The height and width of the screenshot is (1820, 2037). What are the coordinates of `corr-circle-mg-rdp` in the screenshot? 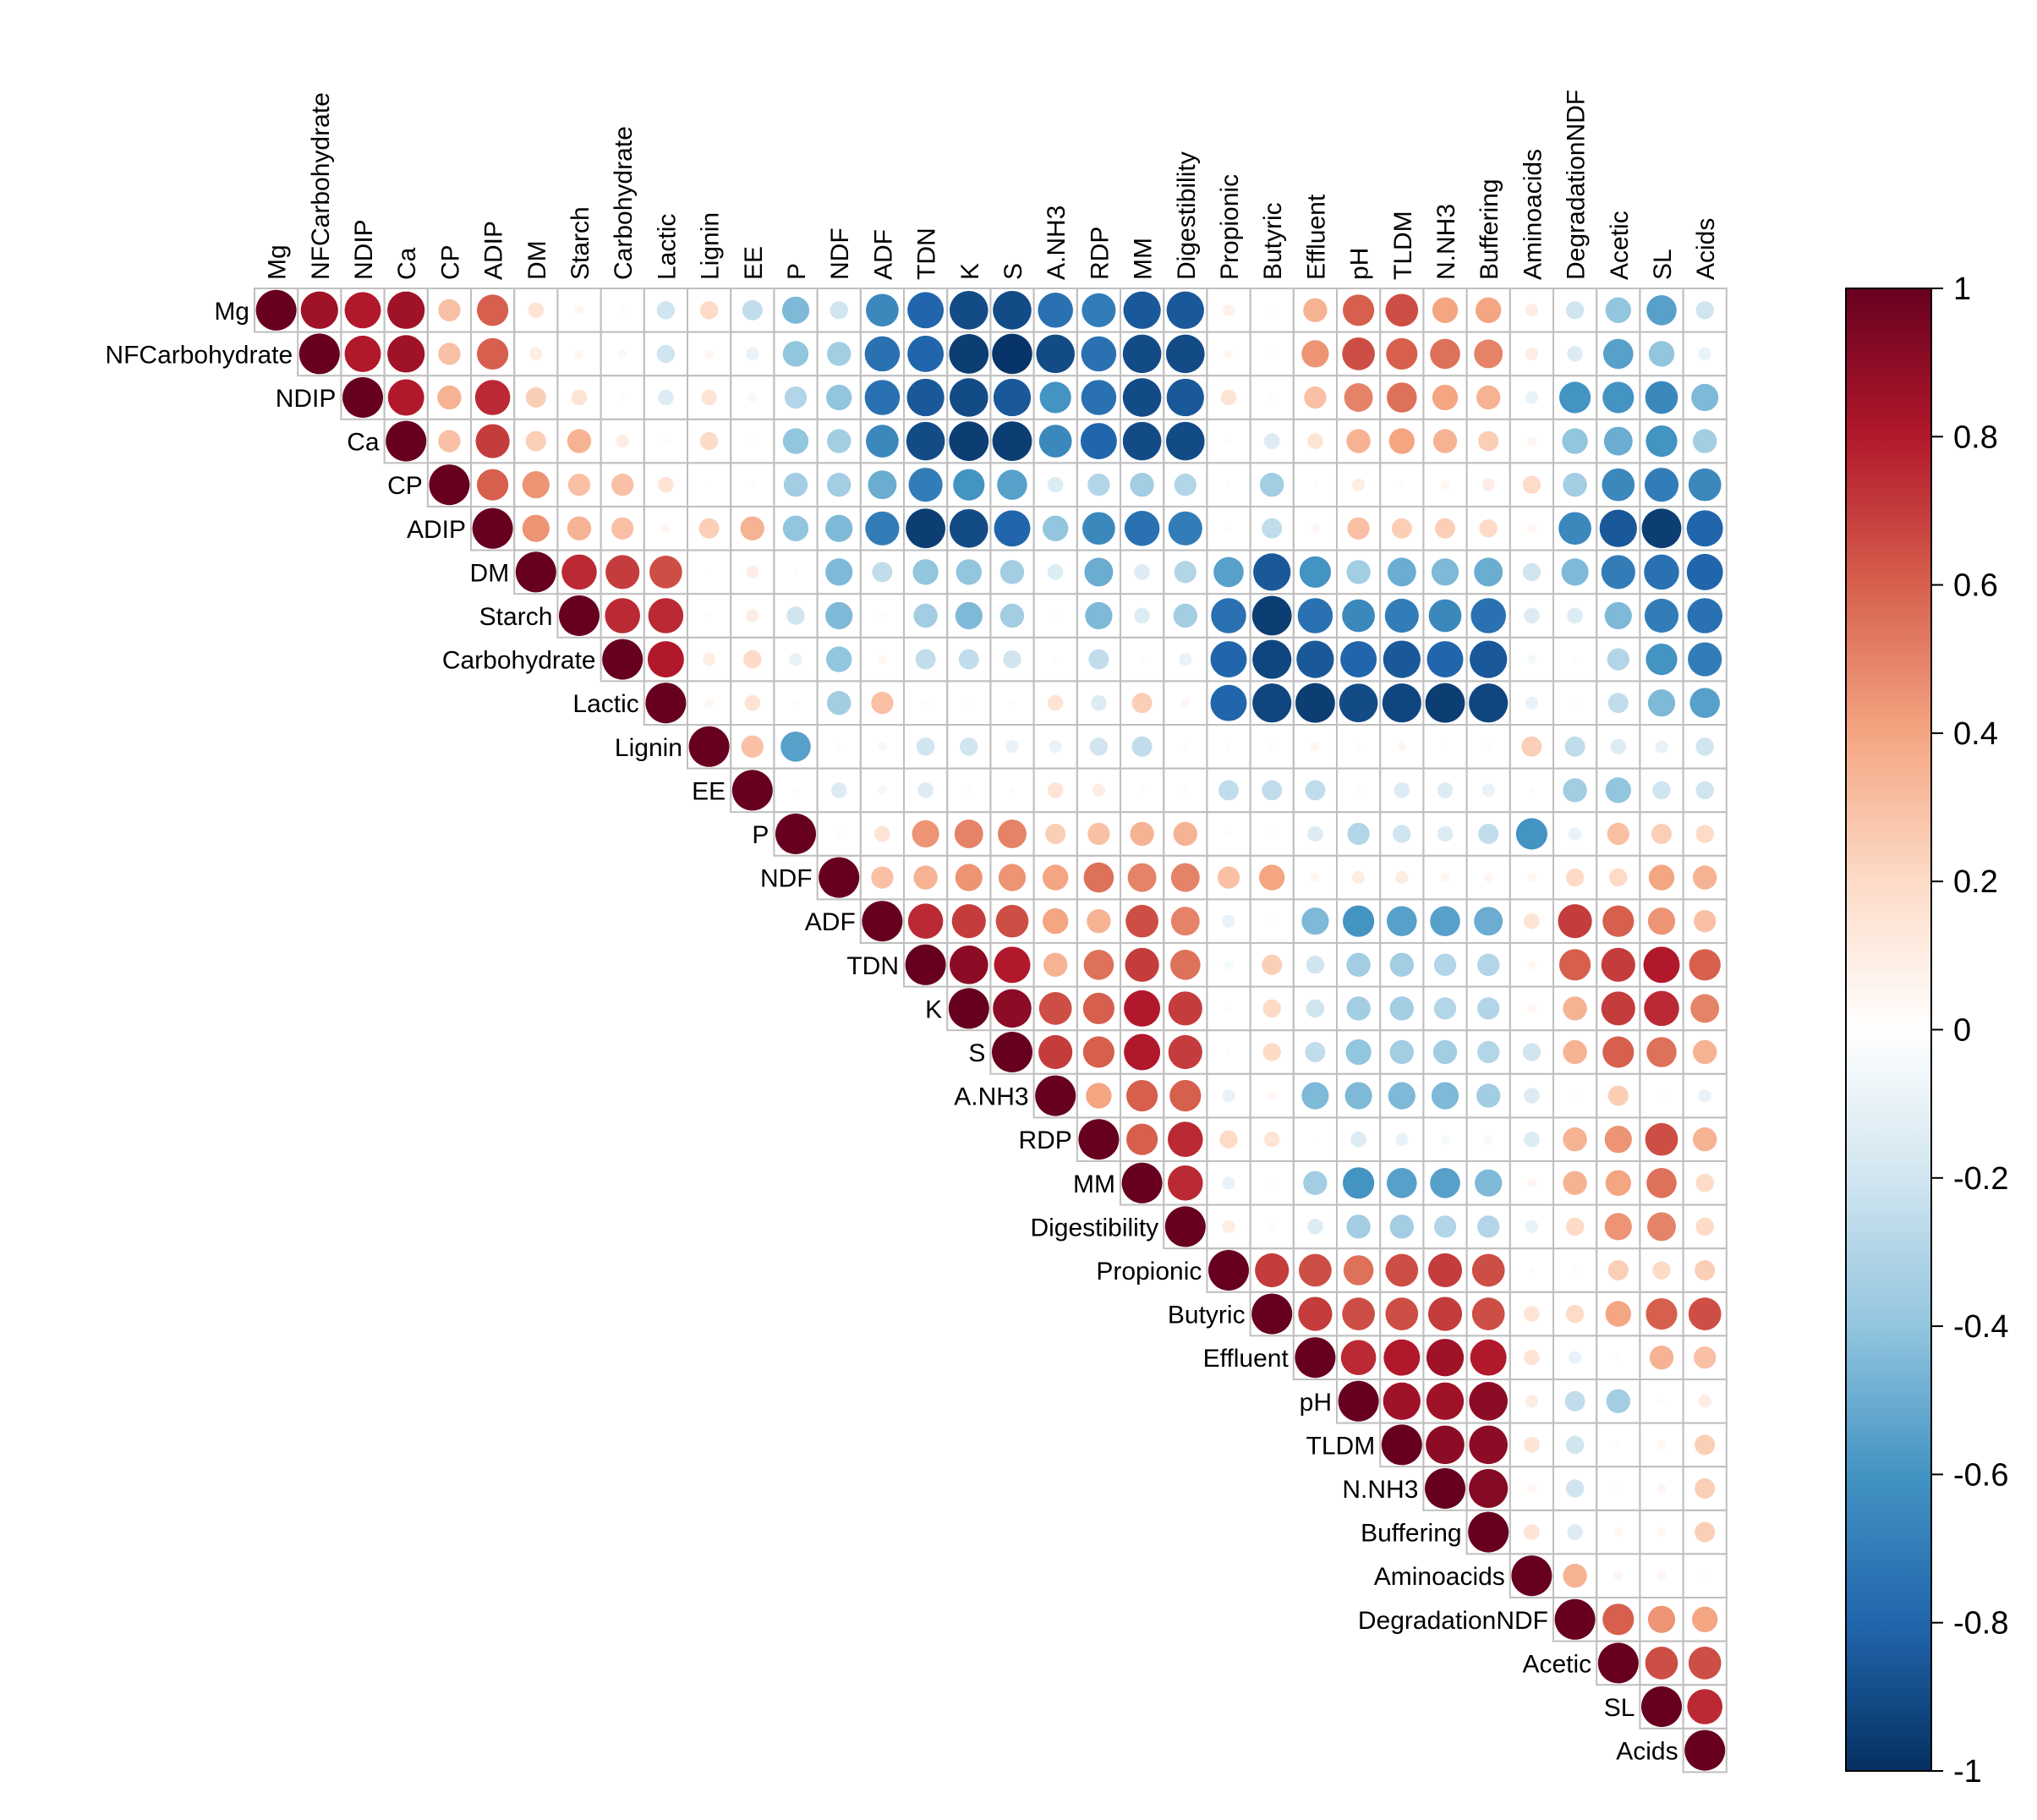 It's located at (1098, 310).